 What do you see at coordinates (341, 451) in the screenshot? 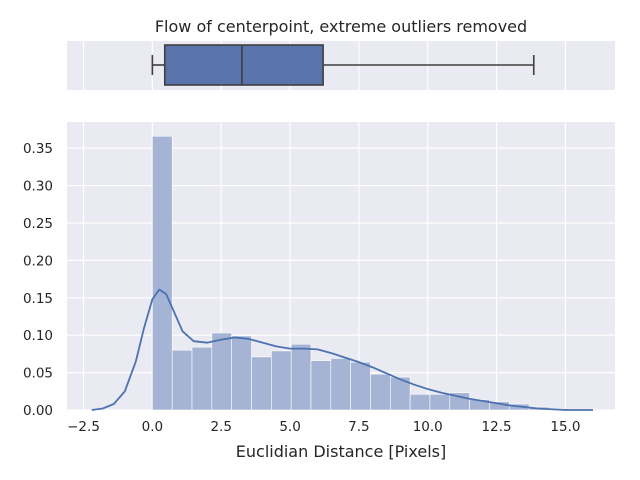
I see `x-axis-label: Euclidian Distance [Pixels]` at bounding box center [341, 451].